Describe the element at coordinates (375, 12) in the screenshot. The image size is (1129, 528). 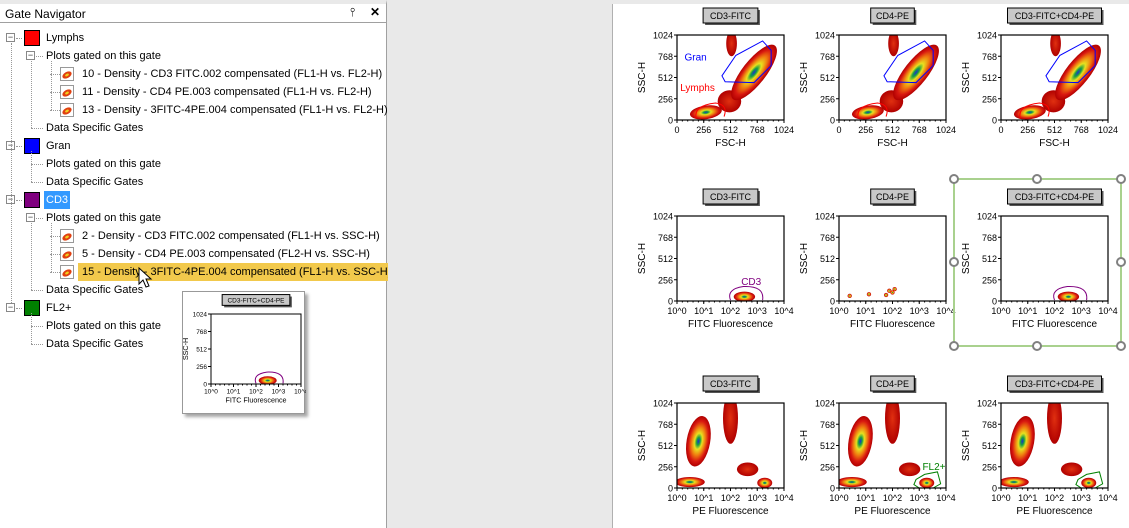
I see `close-icon: ✕` at that location.